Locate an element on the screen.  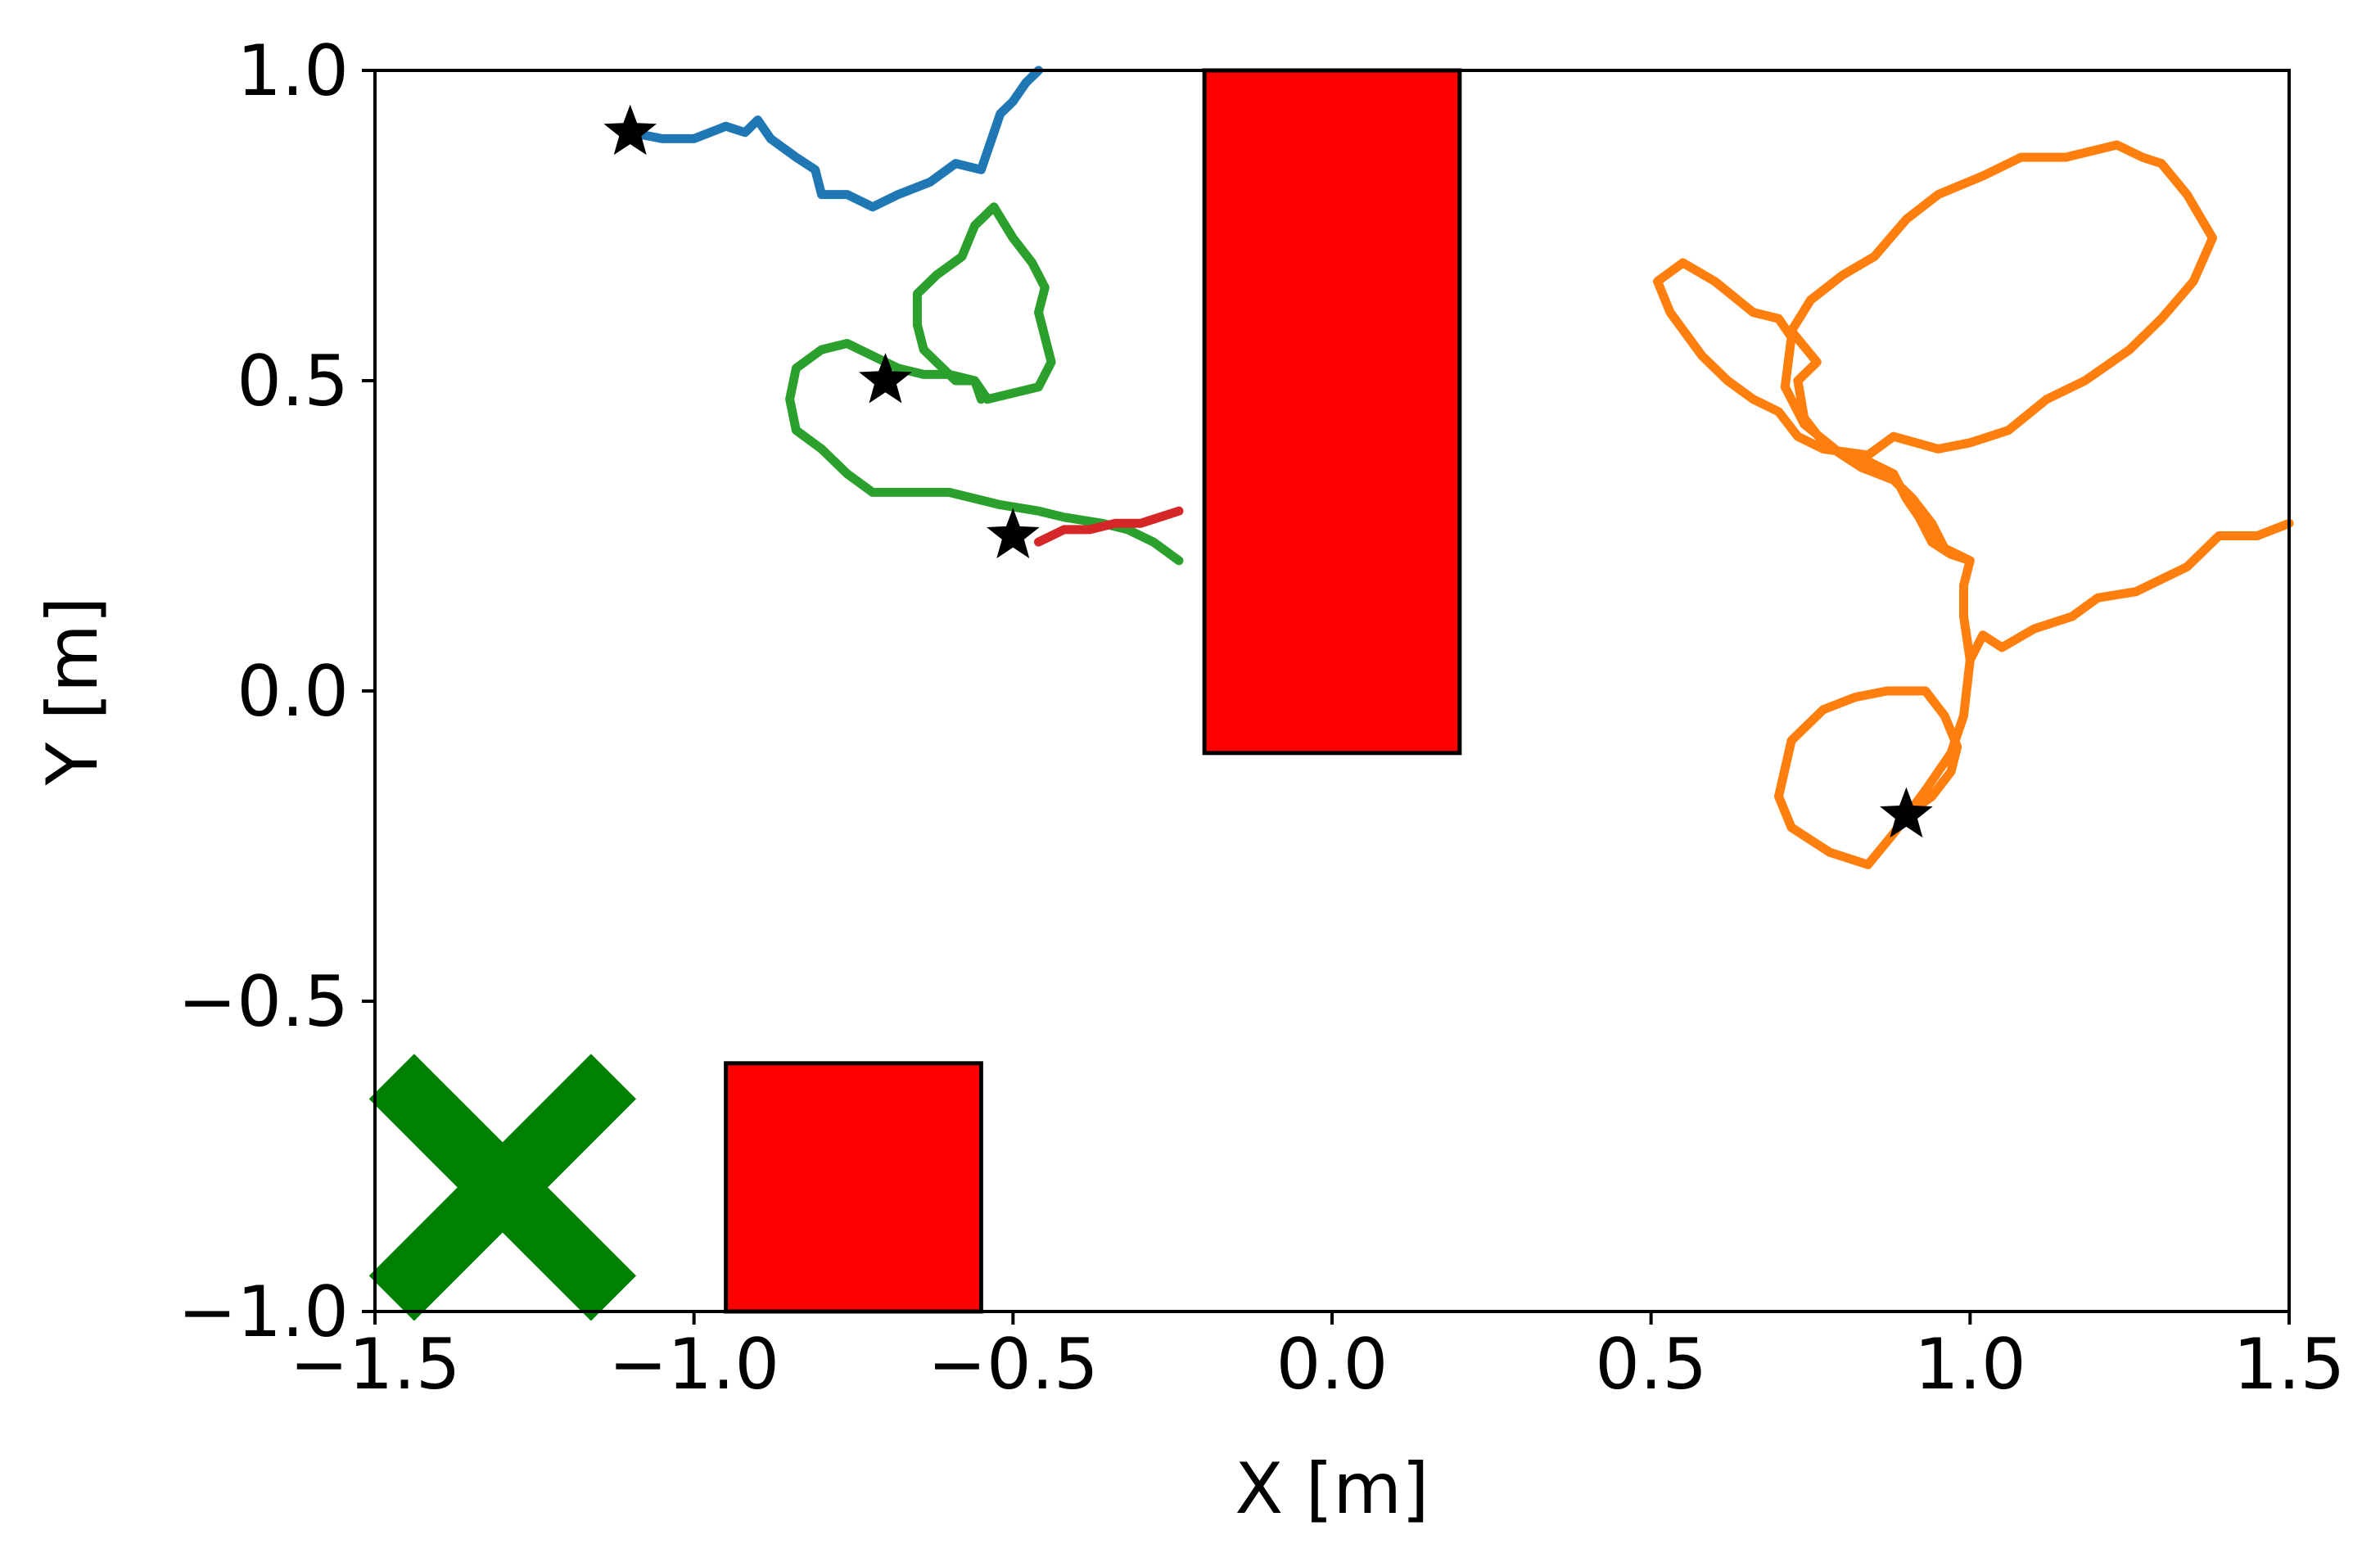
y-axis-ticks: −1.0 −0.5 0.0 0.5 1.0 is located at coordinates (276, 691).